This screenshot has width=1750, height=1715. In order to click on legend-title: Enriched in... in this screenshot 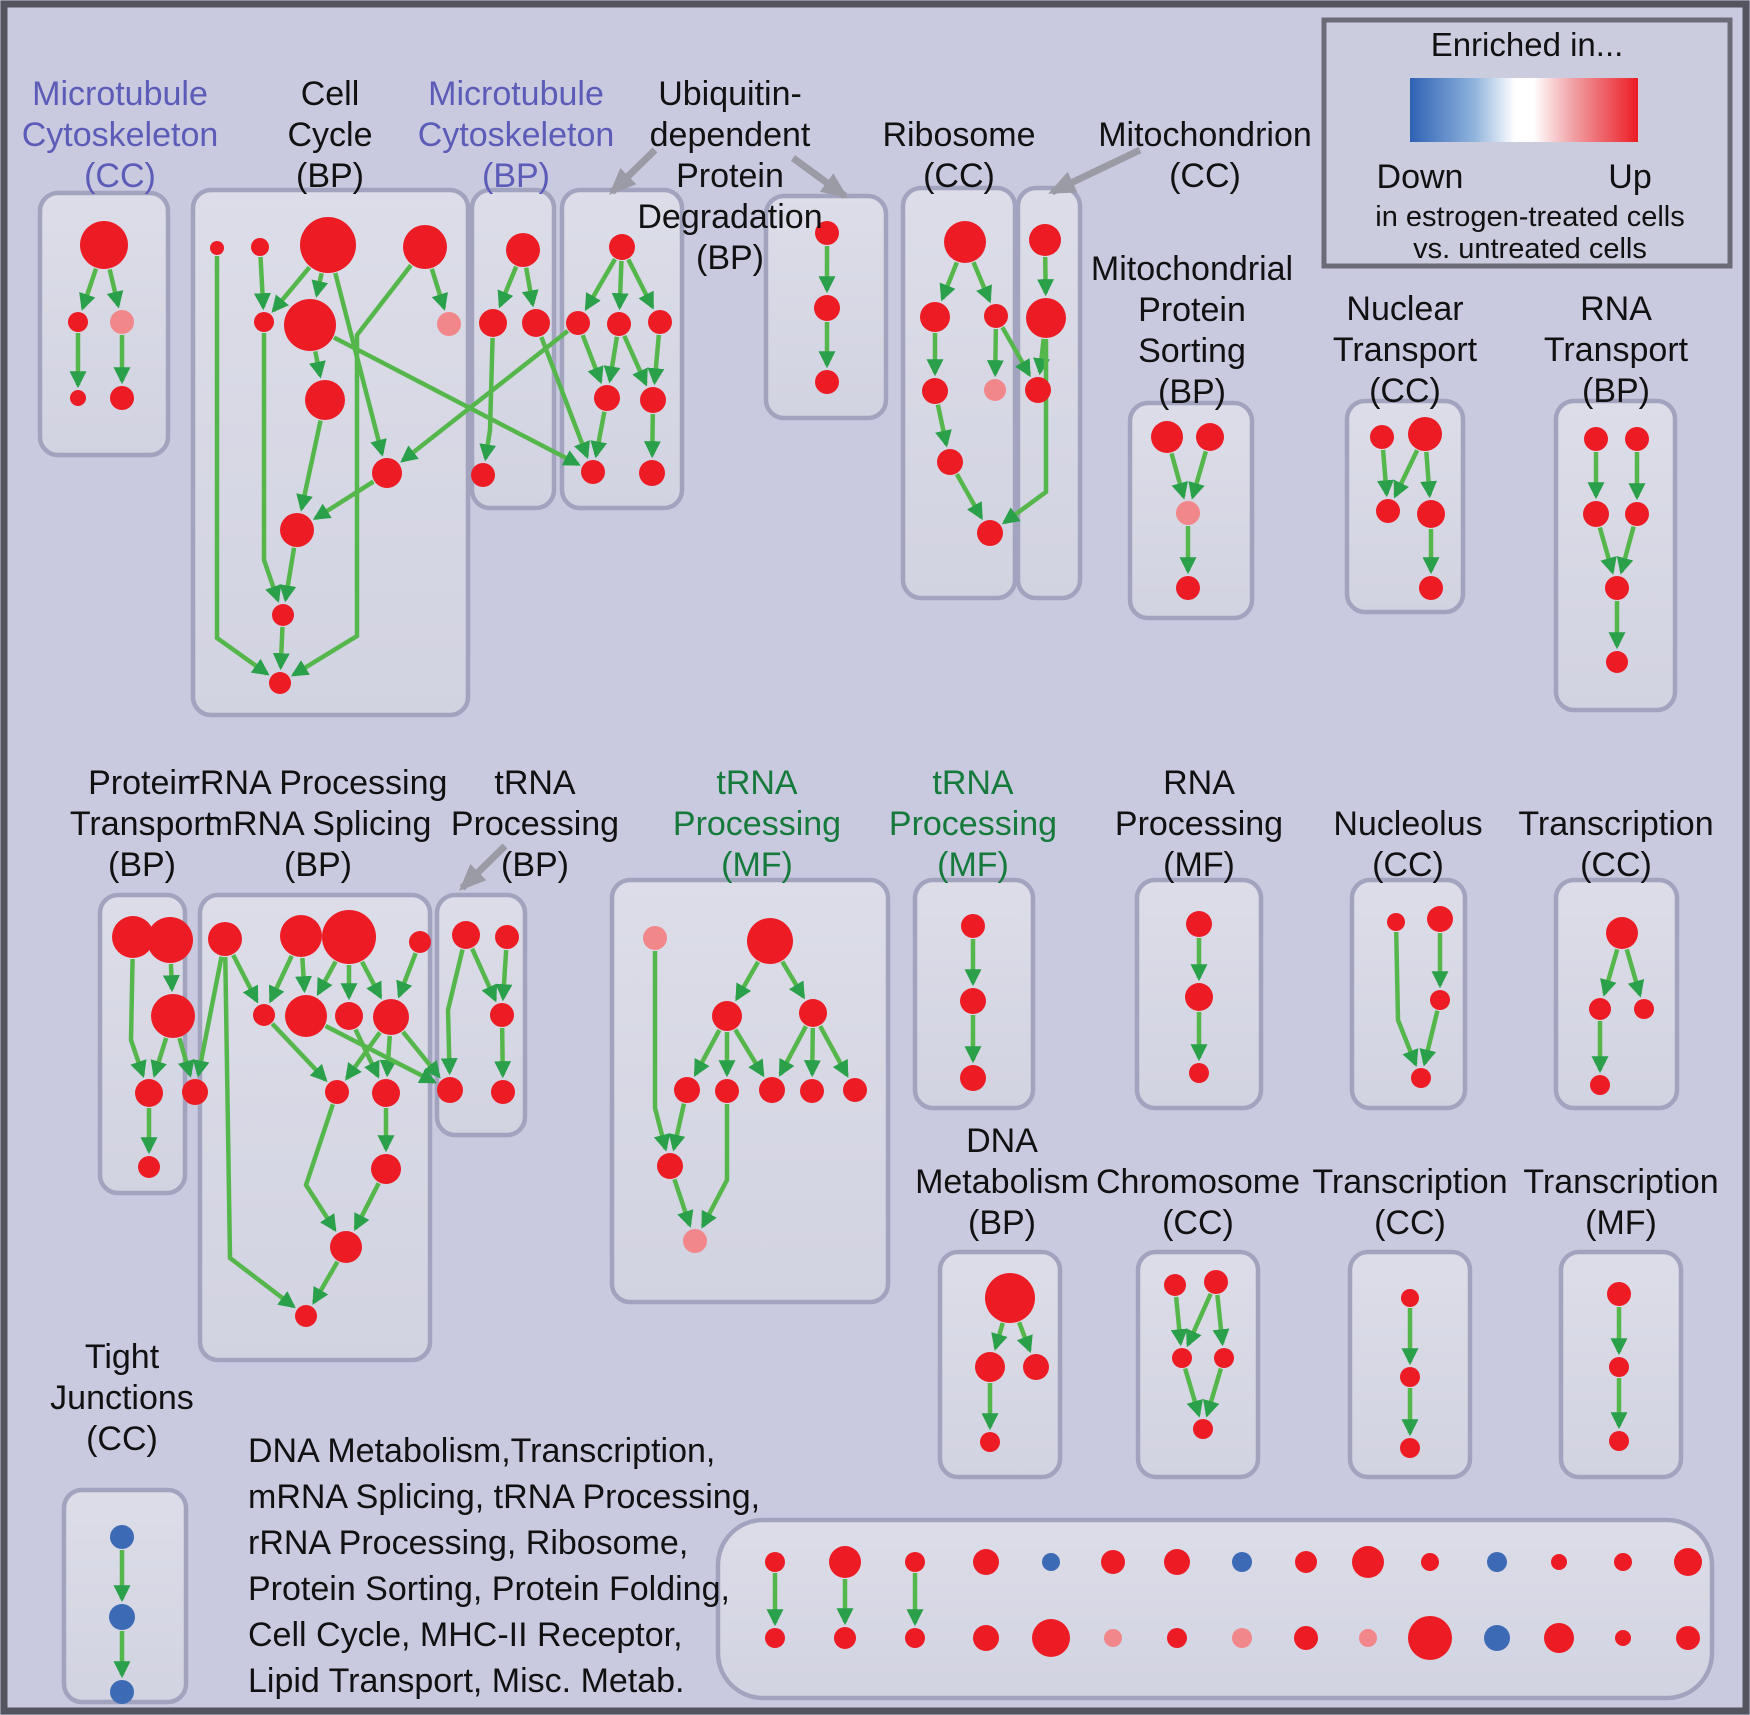, I will do `click(1527, 44)`.